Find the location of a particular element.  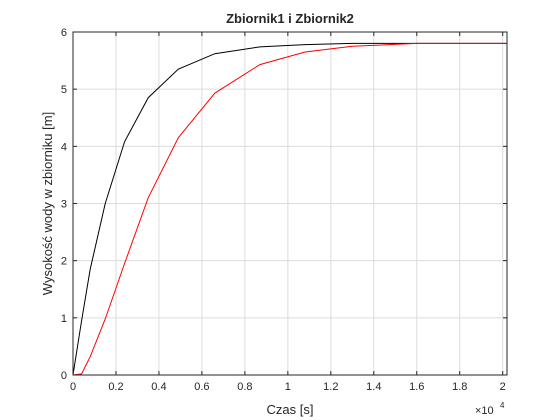

y-tick-label: 6 is located at coordinates (64, 33).